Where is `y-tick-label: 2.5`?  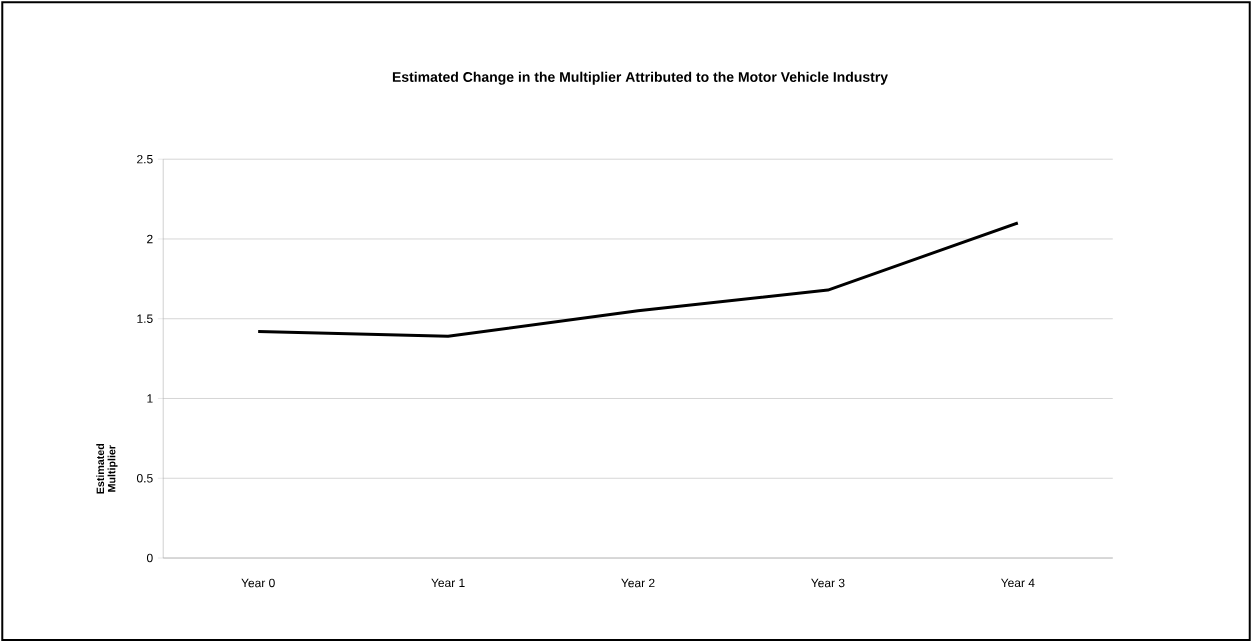
y-tick-label: 2.5 is located at coordinates (145, 159).